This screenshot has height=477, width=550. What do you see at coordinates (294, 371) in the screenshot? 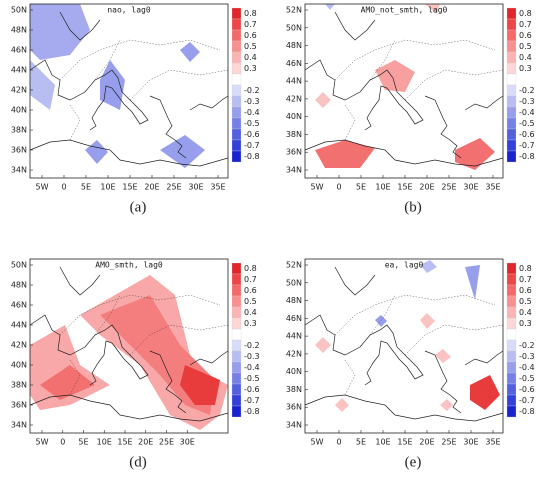
I see `lat-label: 40N` at bounding box center [294, 371].